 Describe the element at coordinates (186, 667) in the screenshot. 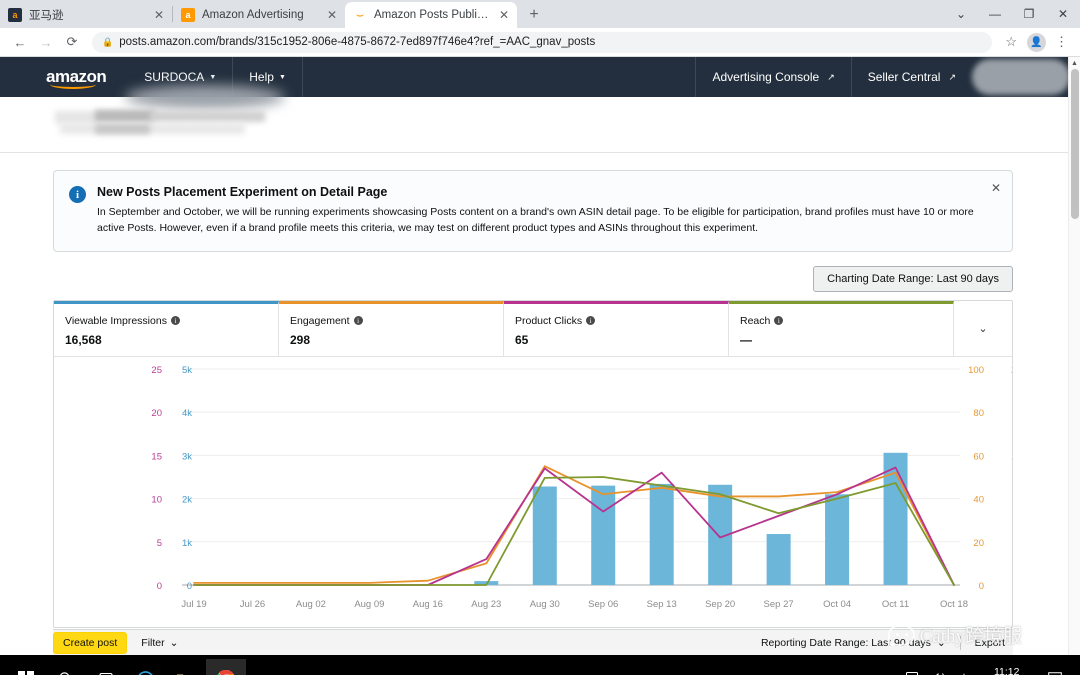

I see `file-explorer-icon` at that location.